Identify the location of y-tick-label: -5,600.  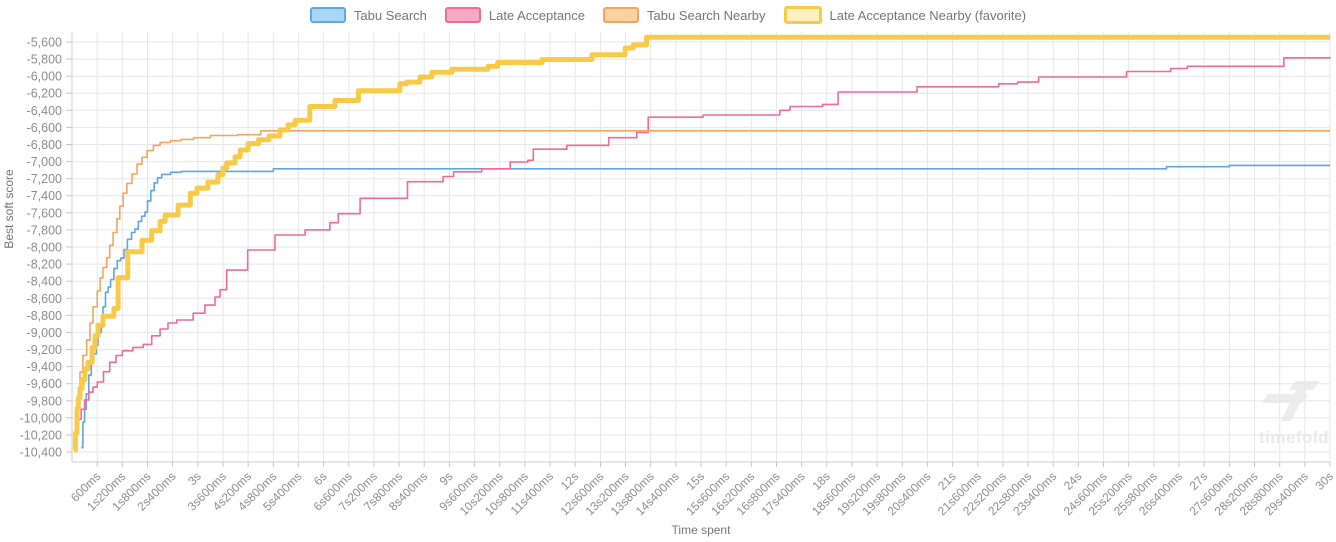
(44, 43).